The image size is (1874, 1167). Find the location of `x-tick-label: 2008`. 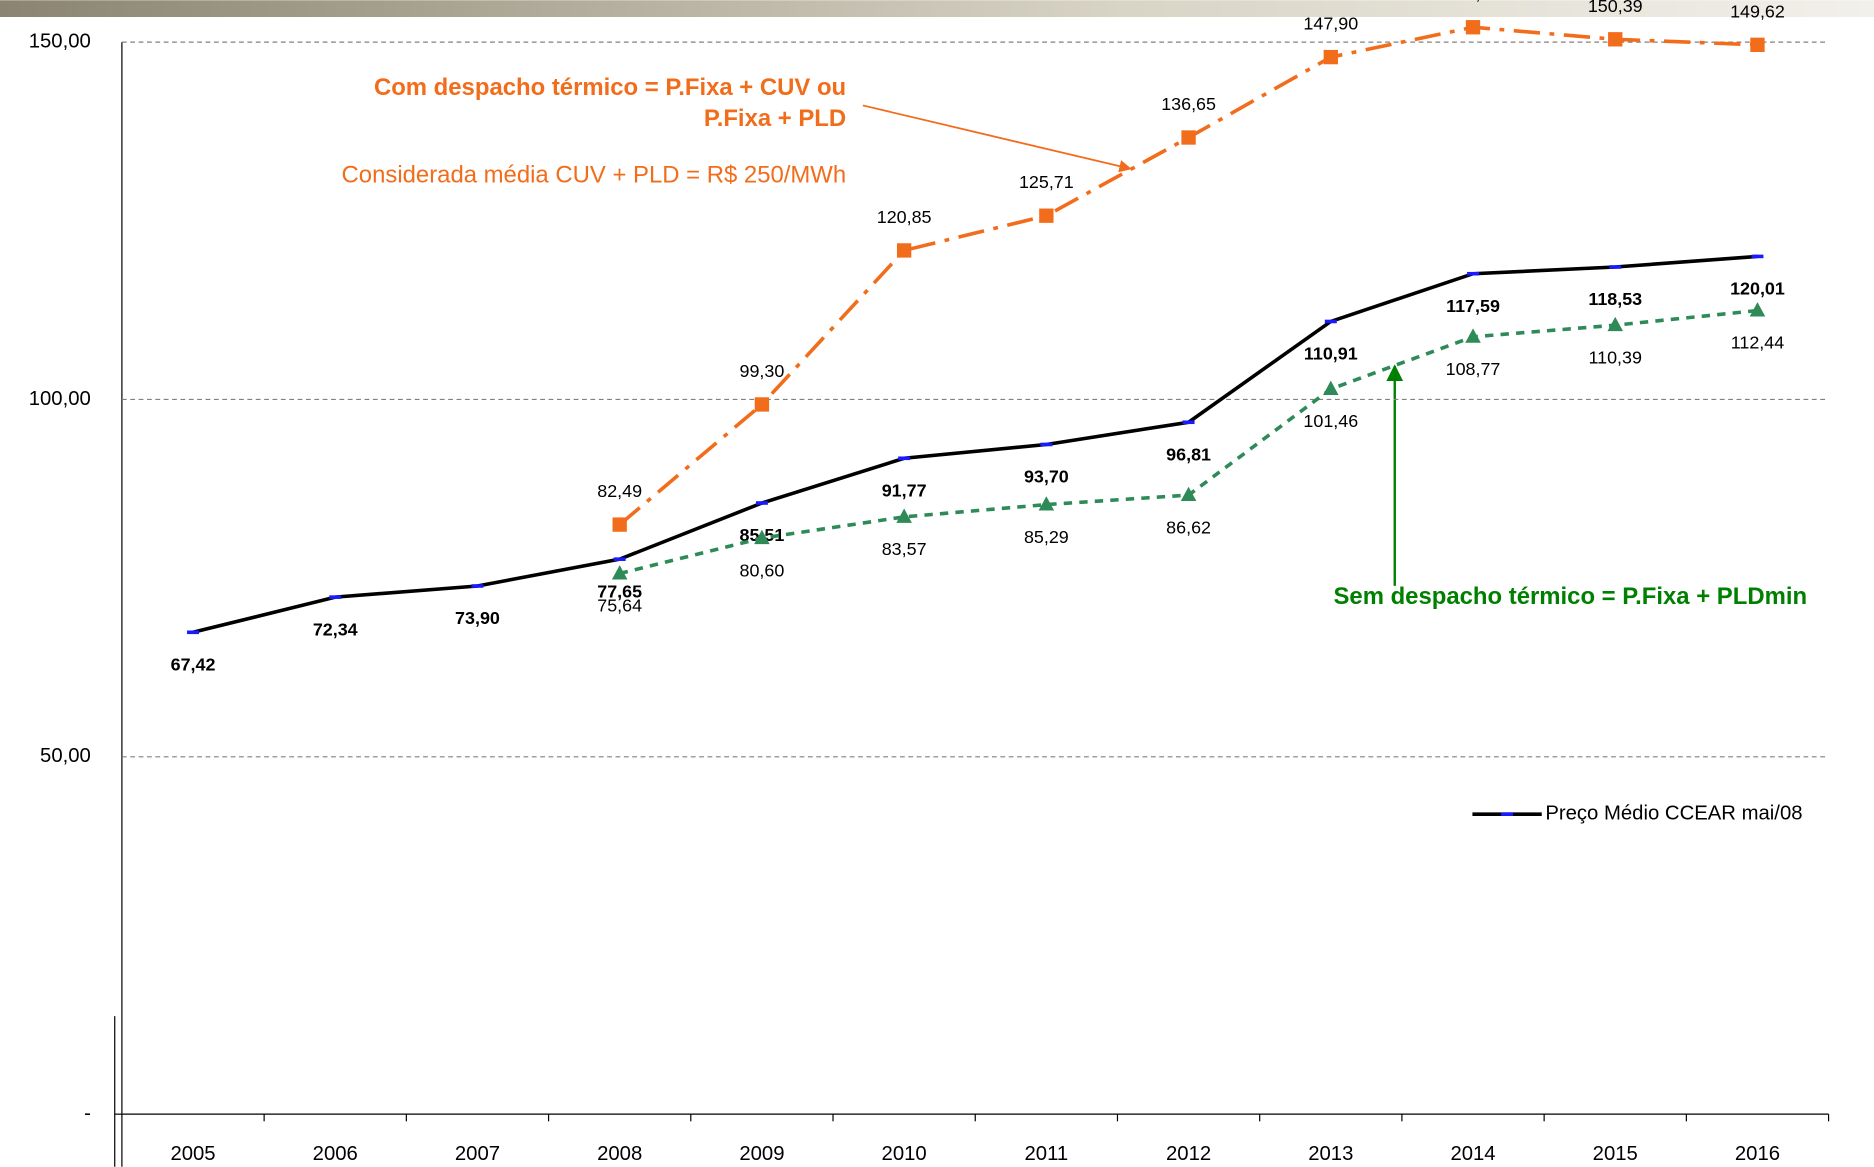

x-tick-label: 2008 is located at coordinates (619, 1154).